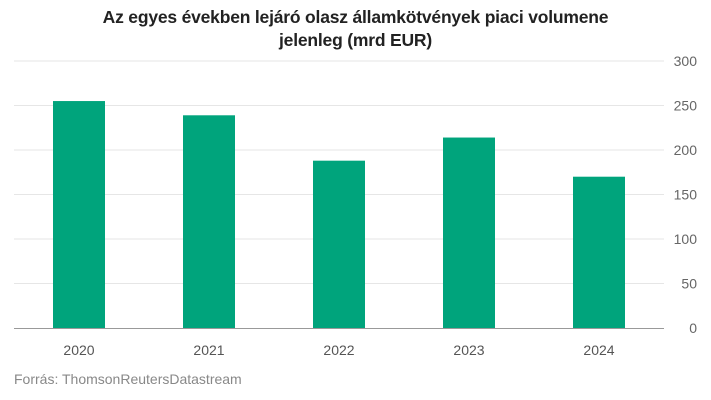 This screenshot has width=711, height=400. Describe the element at coordinates (208, 350) in the screenshot. I see `x-tick-label: 2021` at that location.